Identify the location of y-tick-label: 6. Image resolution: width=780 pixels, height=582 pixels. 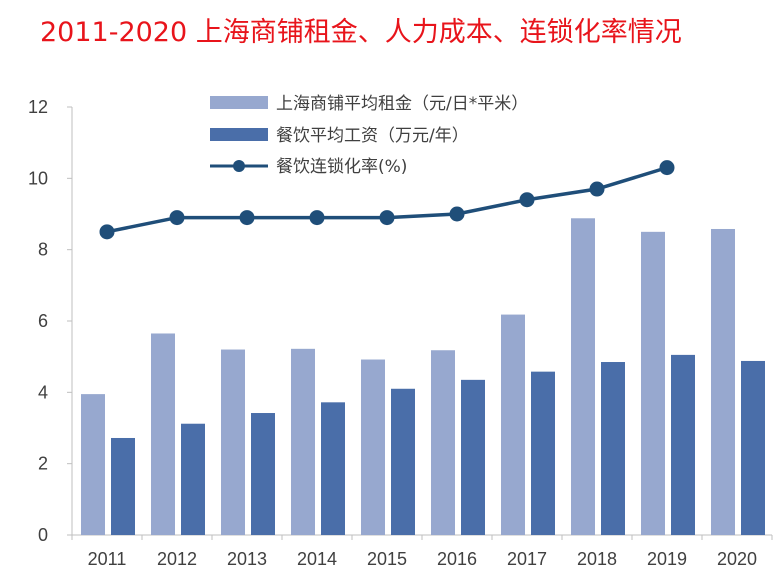
(43, 321).